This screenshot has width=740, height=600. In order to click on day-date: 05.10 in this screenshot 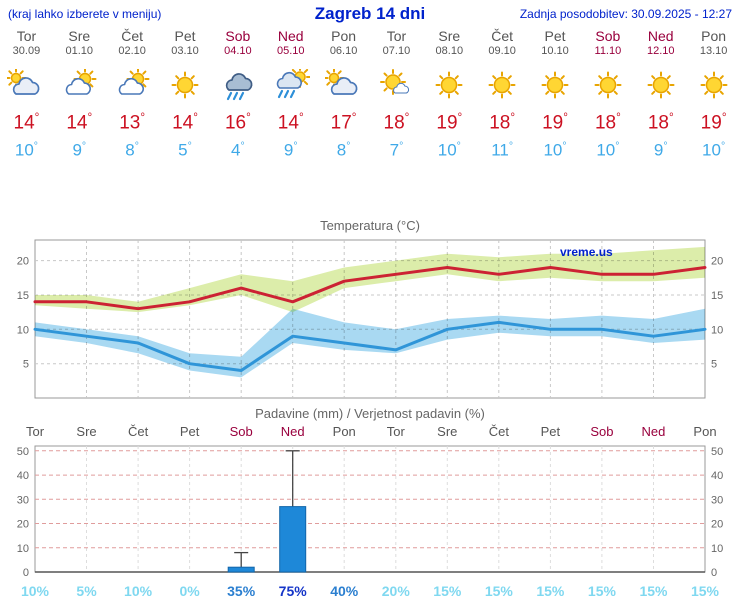, I will do `click(290, 51)`.